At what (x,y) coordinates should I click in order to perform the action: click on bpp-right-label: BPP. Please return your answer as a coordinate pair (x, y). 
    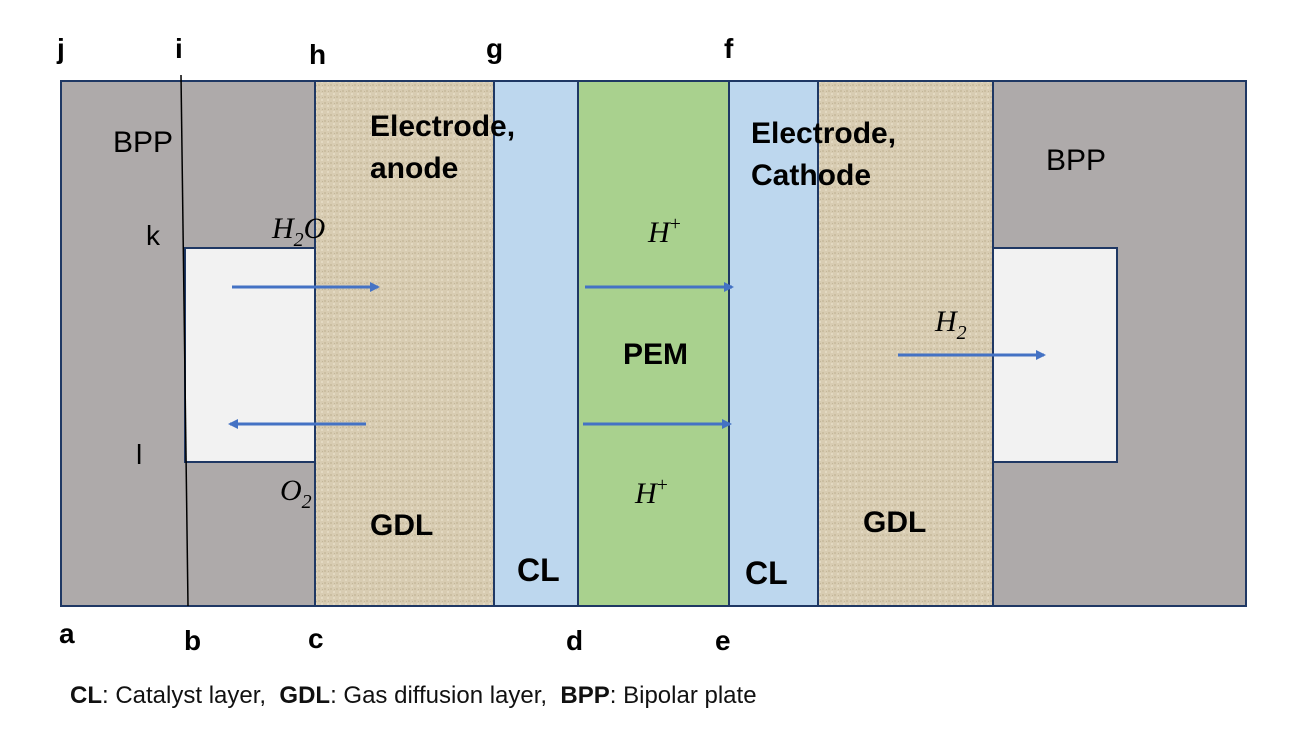
    Looking at the image, I should click on (1076, 160).